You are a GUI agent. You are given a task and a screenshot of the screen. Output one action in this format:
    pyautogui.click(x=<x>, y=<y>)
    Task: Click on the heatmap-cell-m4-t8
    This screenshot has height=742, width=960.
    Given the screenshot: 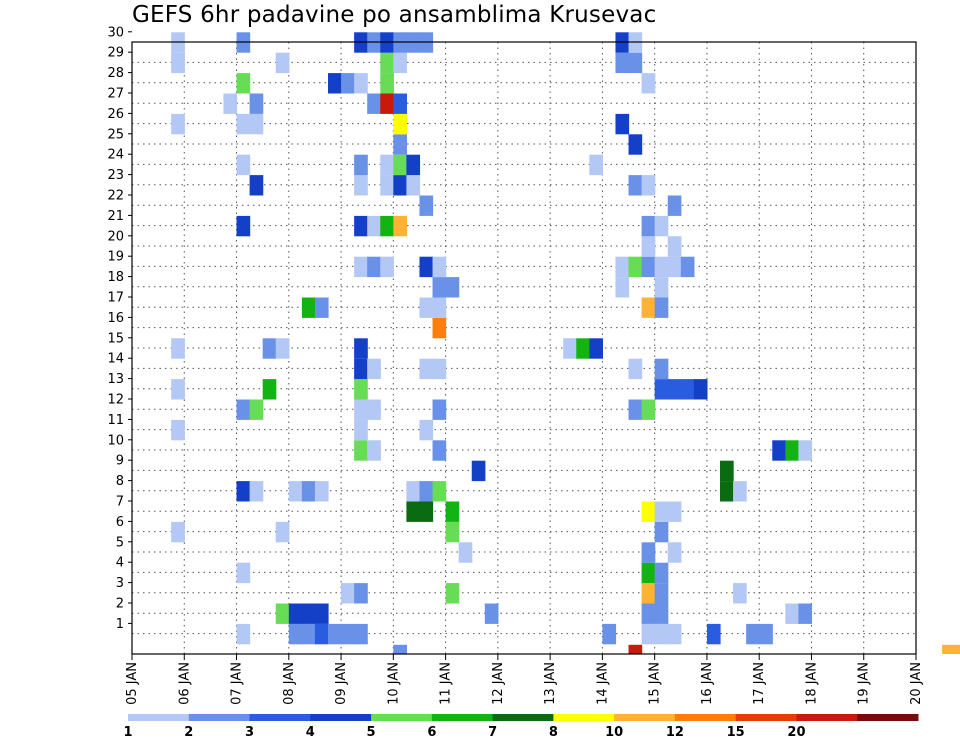 What is the action you would take?
    pyautogui.click(x=243, y=573)
    